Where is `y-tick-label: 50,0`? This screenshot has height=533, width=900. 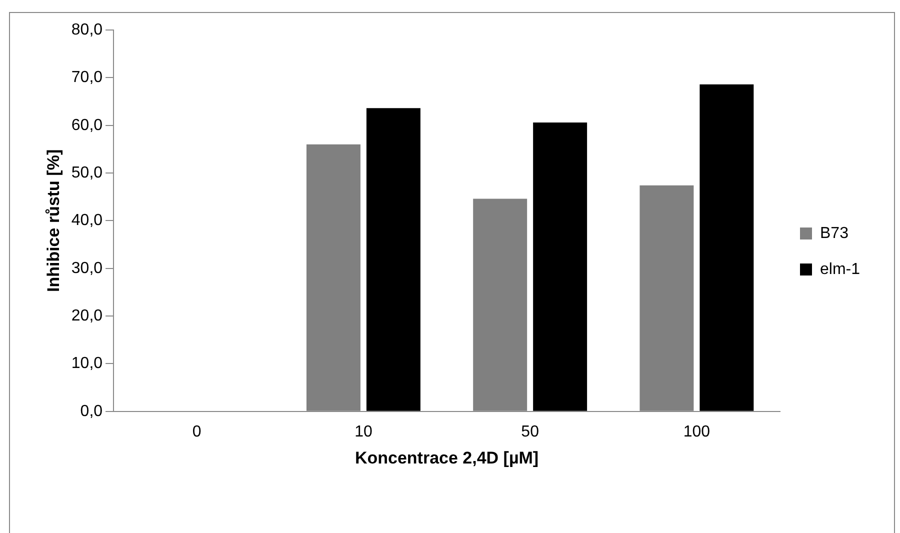 y-tick-label: 50,0 is located at coordinates (87, 173).